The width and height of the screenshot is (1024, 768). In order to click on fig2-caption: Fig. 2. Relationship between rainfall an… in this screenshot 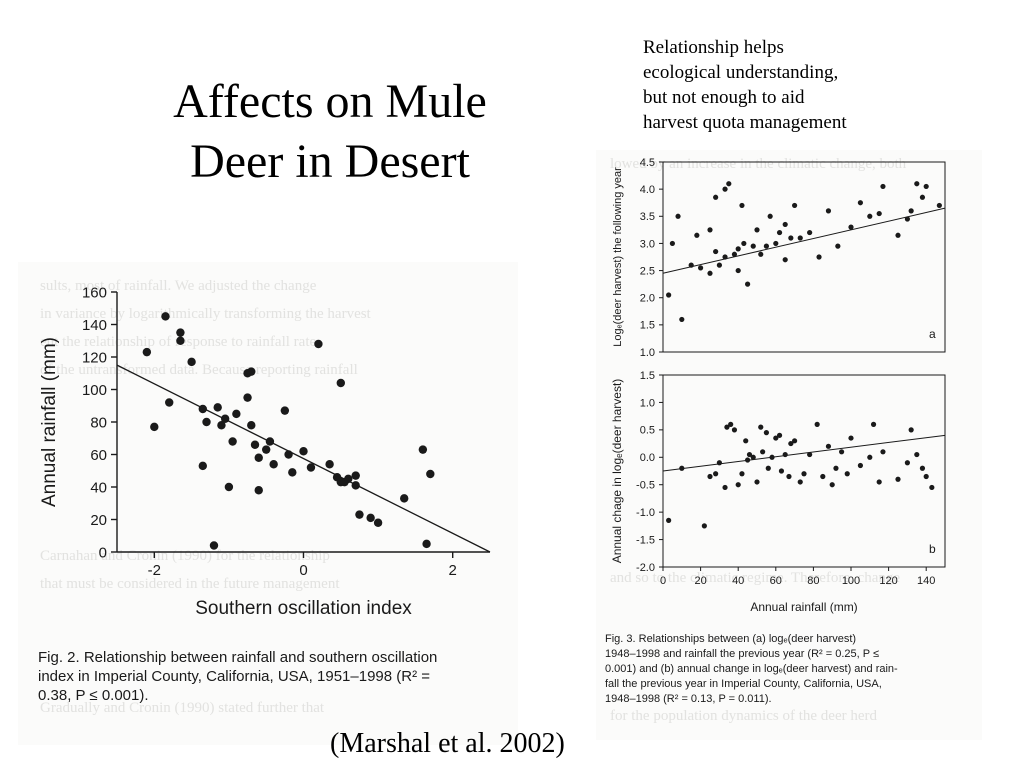, I will do `click(273, 676)`.